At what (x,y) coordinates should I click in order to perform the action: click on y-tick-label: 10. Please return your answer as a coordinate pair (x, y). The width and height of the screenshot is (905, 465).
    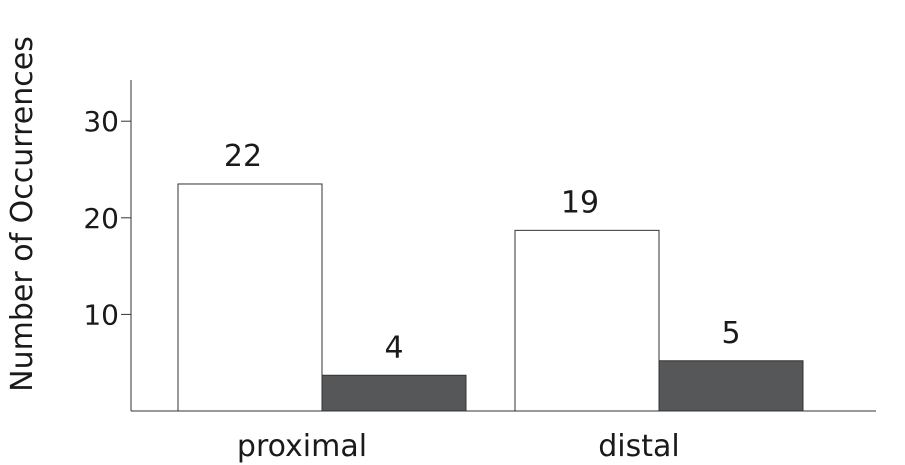
    Looking at the image, I should click on (101, 314).